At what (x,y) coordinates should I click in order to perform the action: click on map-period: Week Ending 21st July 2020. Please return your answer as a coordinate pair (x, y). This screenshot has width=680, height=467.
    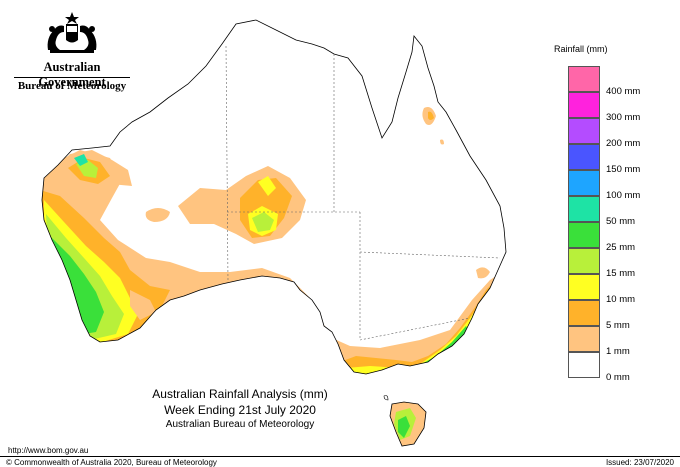
    Looking at the image, I should click on (240, 410).